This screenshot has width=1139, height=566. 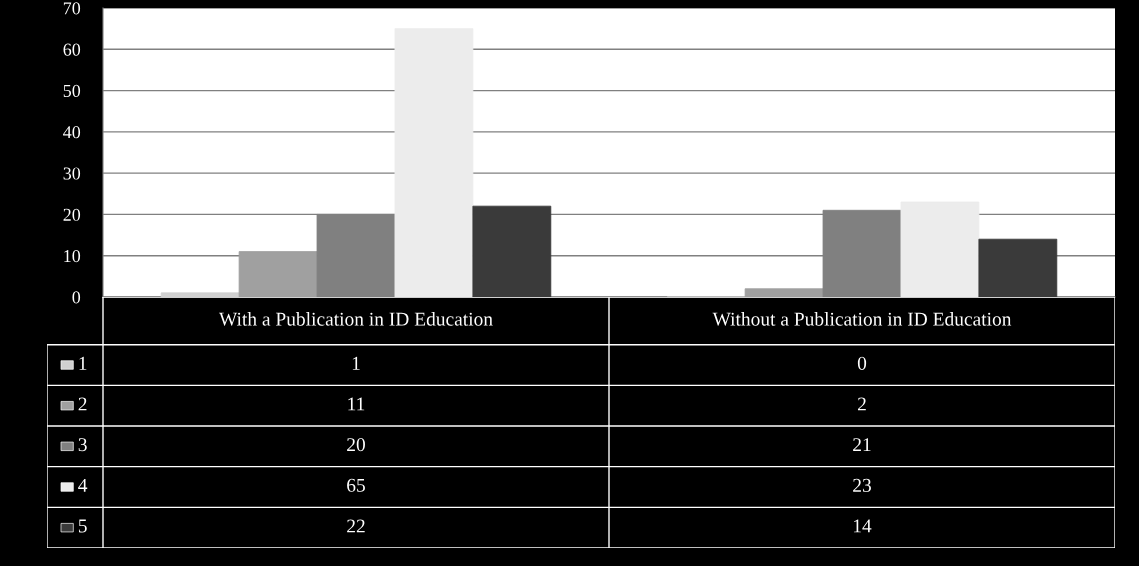 I want to click on y-tick-label: 20, so click(x=72, y=214).